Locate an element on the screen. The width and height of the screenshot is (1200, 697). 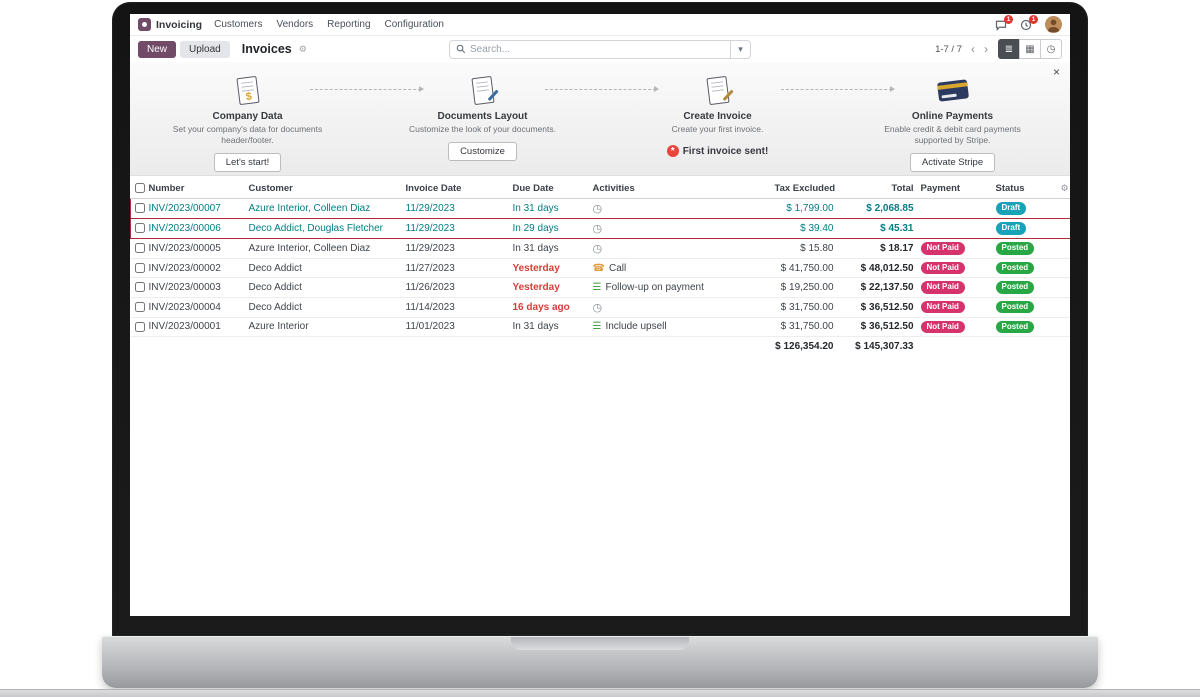
user-avatar is located at coordinates (1053, 24).